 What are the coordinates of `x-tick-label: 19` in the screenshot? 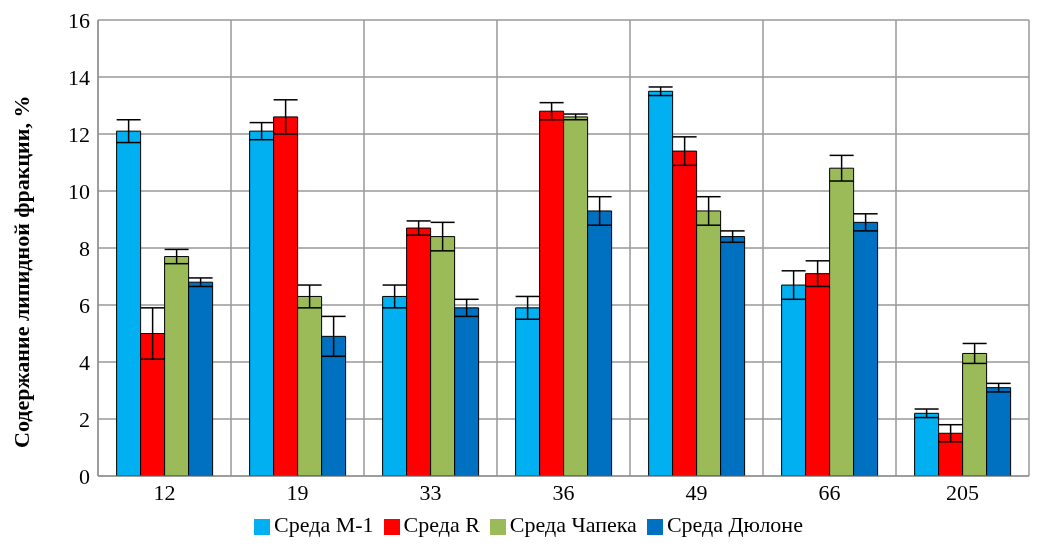 It's located at (297, 492).